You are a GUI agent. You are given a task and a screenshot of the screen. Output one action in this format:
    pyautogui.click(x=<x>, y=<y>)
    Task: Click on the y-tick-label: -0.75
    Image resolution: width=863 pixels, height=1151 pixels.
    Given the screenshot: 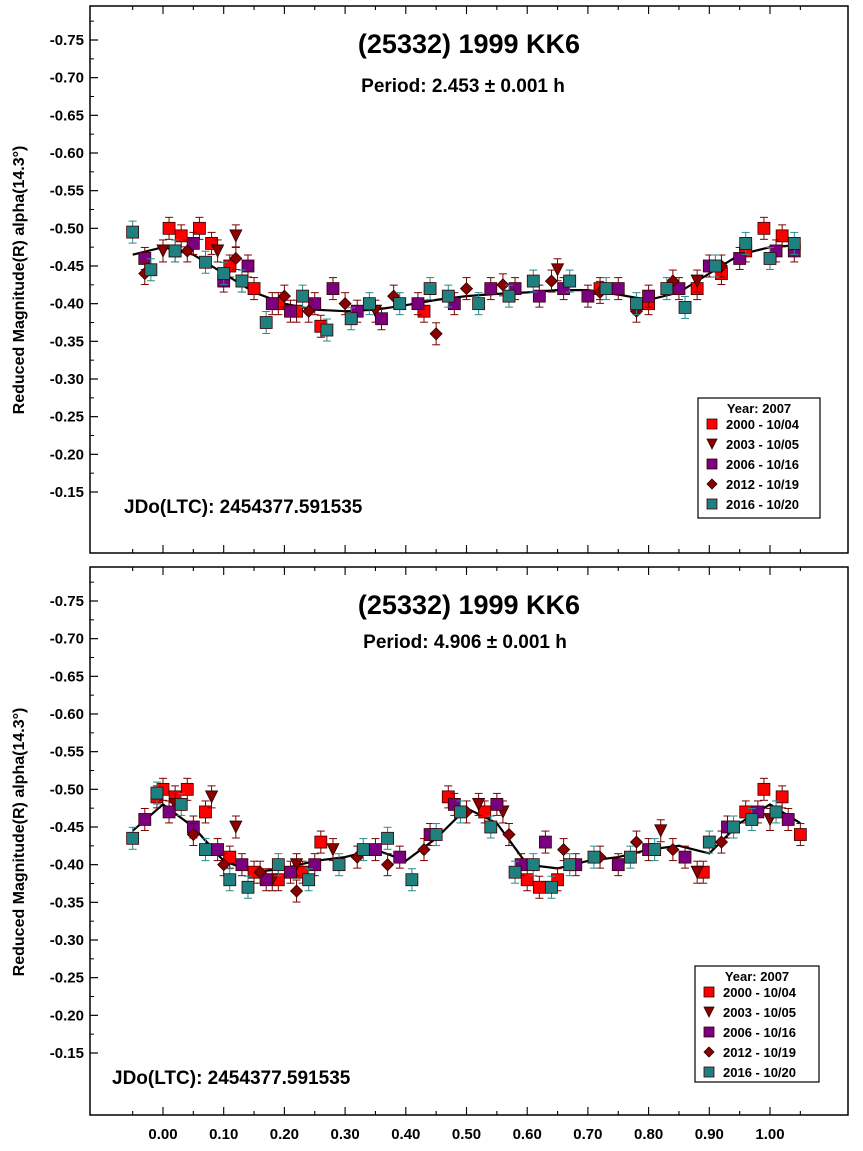 What is the action you would take?
    pyautogui.click(x=67, y=601)
    